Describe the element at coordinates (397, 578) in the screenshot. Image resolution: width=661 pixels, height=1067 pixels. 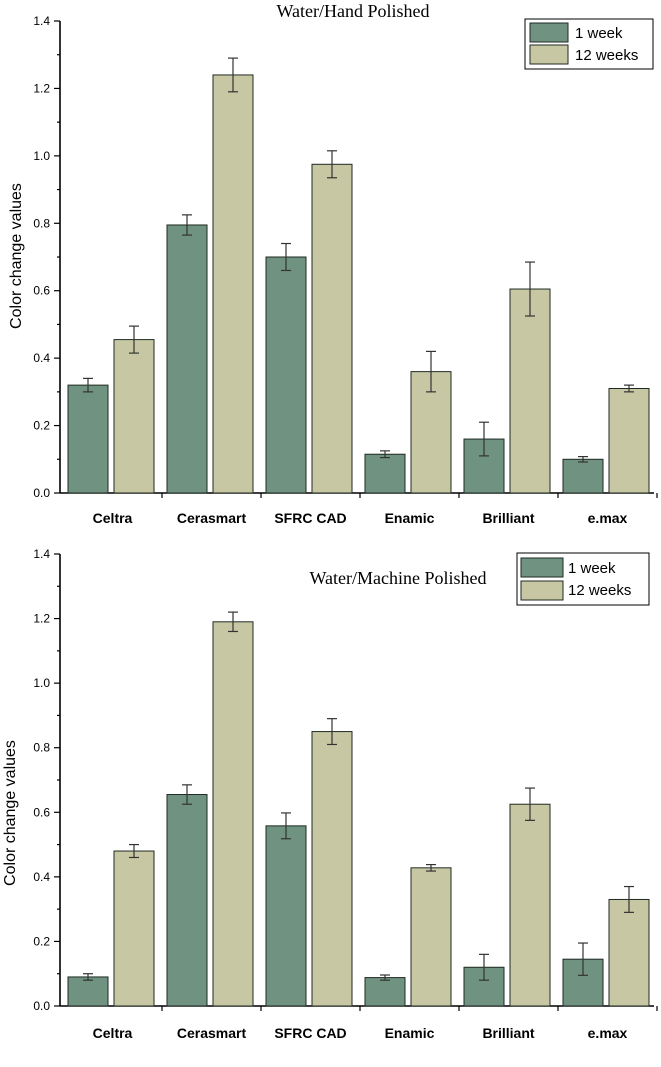
I see `chart-title: Water/Machine Polished` at that location.